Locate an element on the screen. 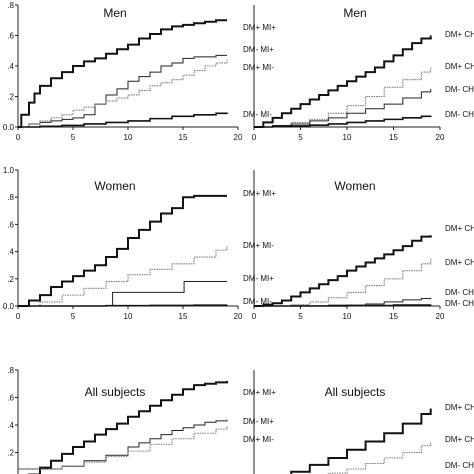 This screenshot has width=474, height=474. panel-6: All subjects DM+ CHD+ DM+ CHD- DM- CHD+ is located at coordinates (363, 422).